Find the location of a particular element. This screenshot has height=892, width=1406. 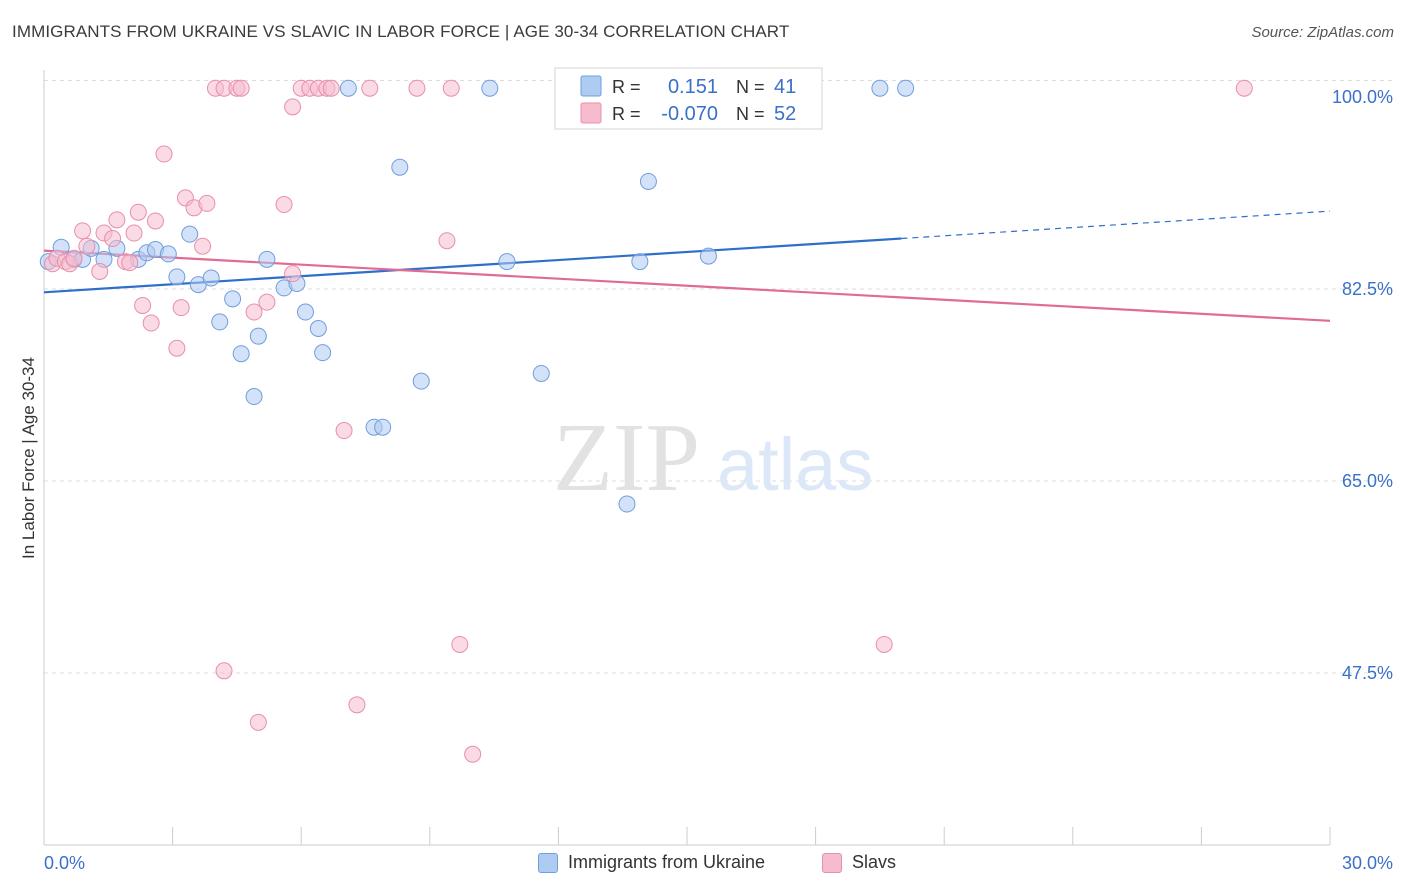

legend-swatch-ukraine is located at coordinates (548, 862).